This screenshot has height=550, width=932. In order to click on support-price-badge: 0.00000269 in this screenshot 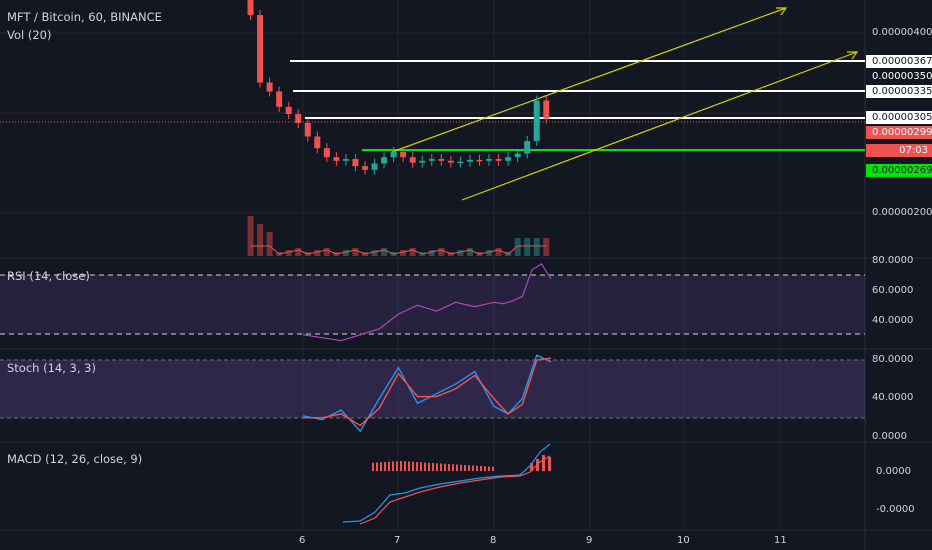, I will do `click(899, 170)`.